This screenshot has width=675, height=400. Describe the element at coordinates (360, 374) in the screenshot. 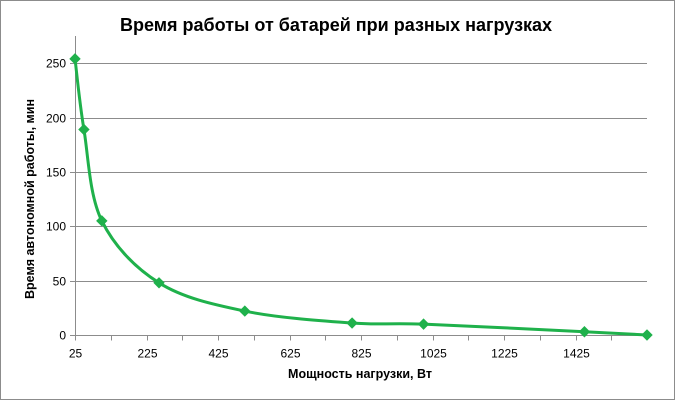

I see `x-axis-title: Мощность нагрузки, Вт` at that location.